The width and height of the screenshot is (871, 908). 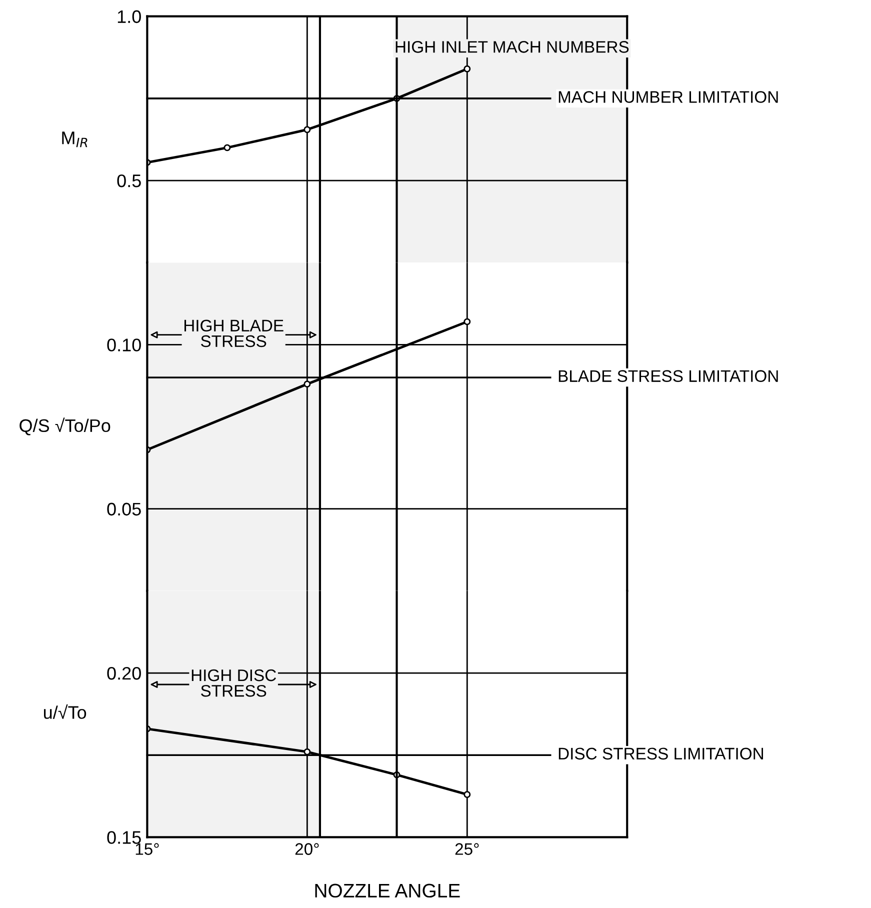 What do you see at coordinates (668, 97) in the screenshot?
I see `ref-line-label: MACH NUMBER LIMITATION` at bounding box center [668, 97].